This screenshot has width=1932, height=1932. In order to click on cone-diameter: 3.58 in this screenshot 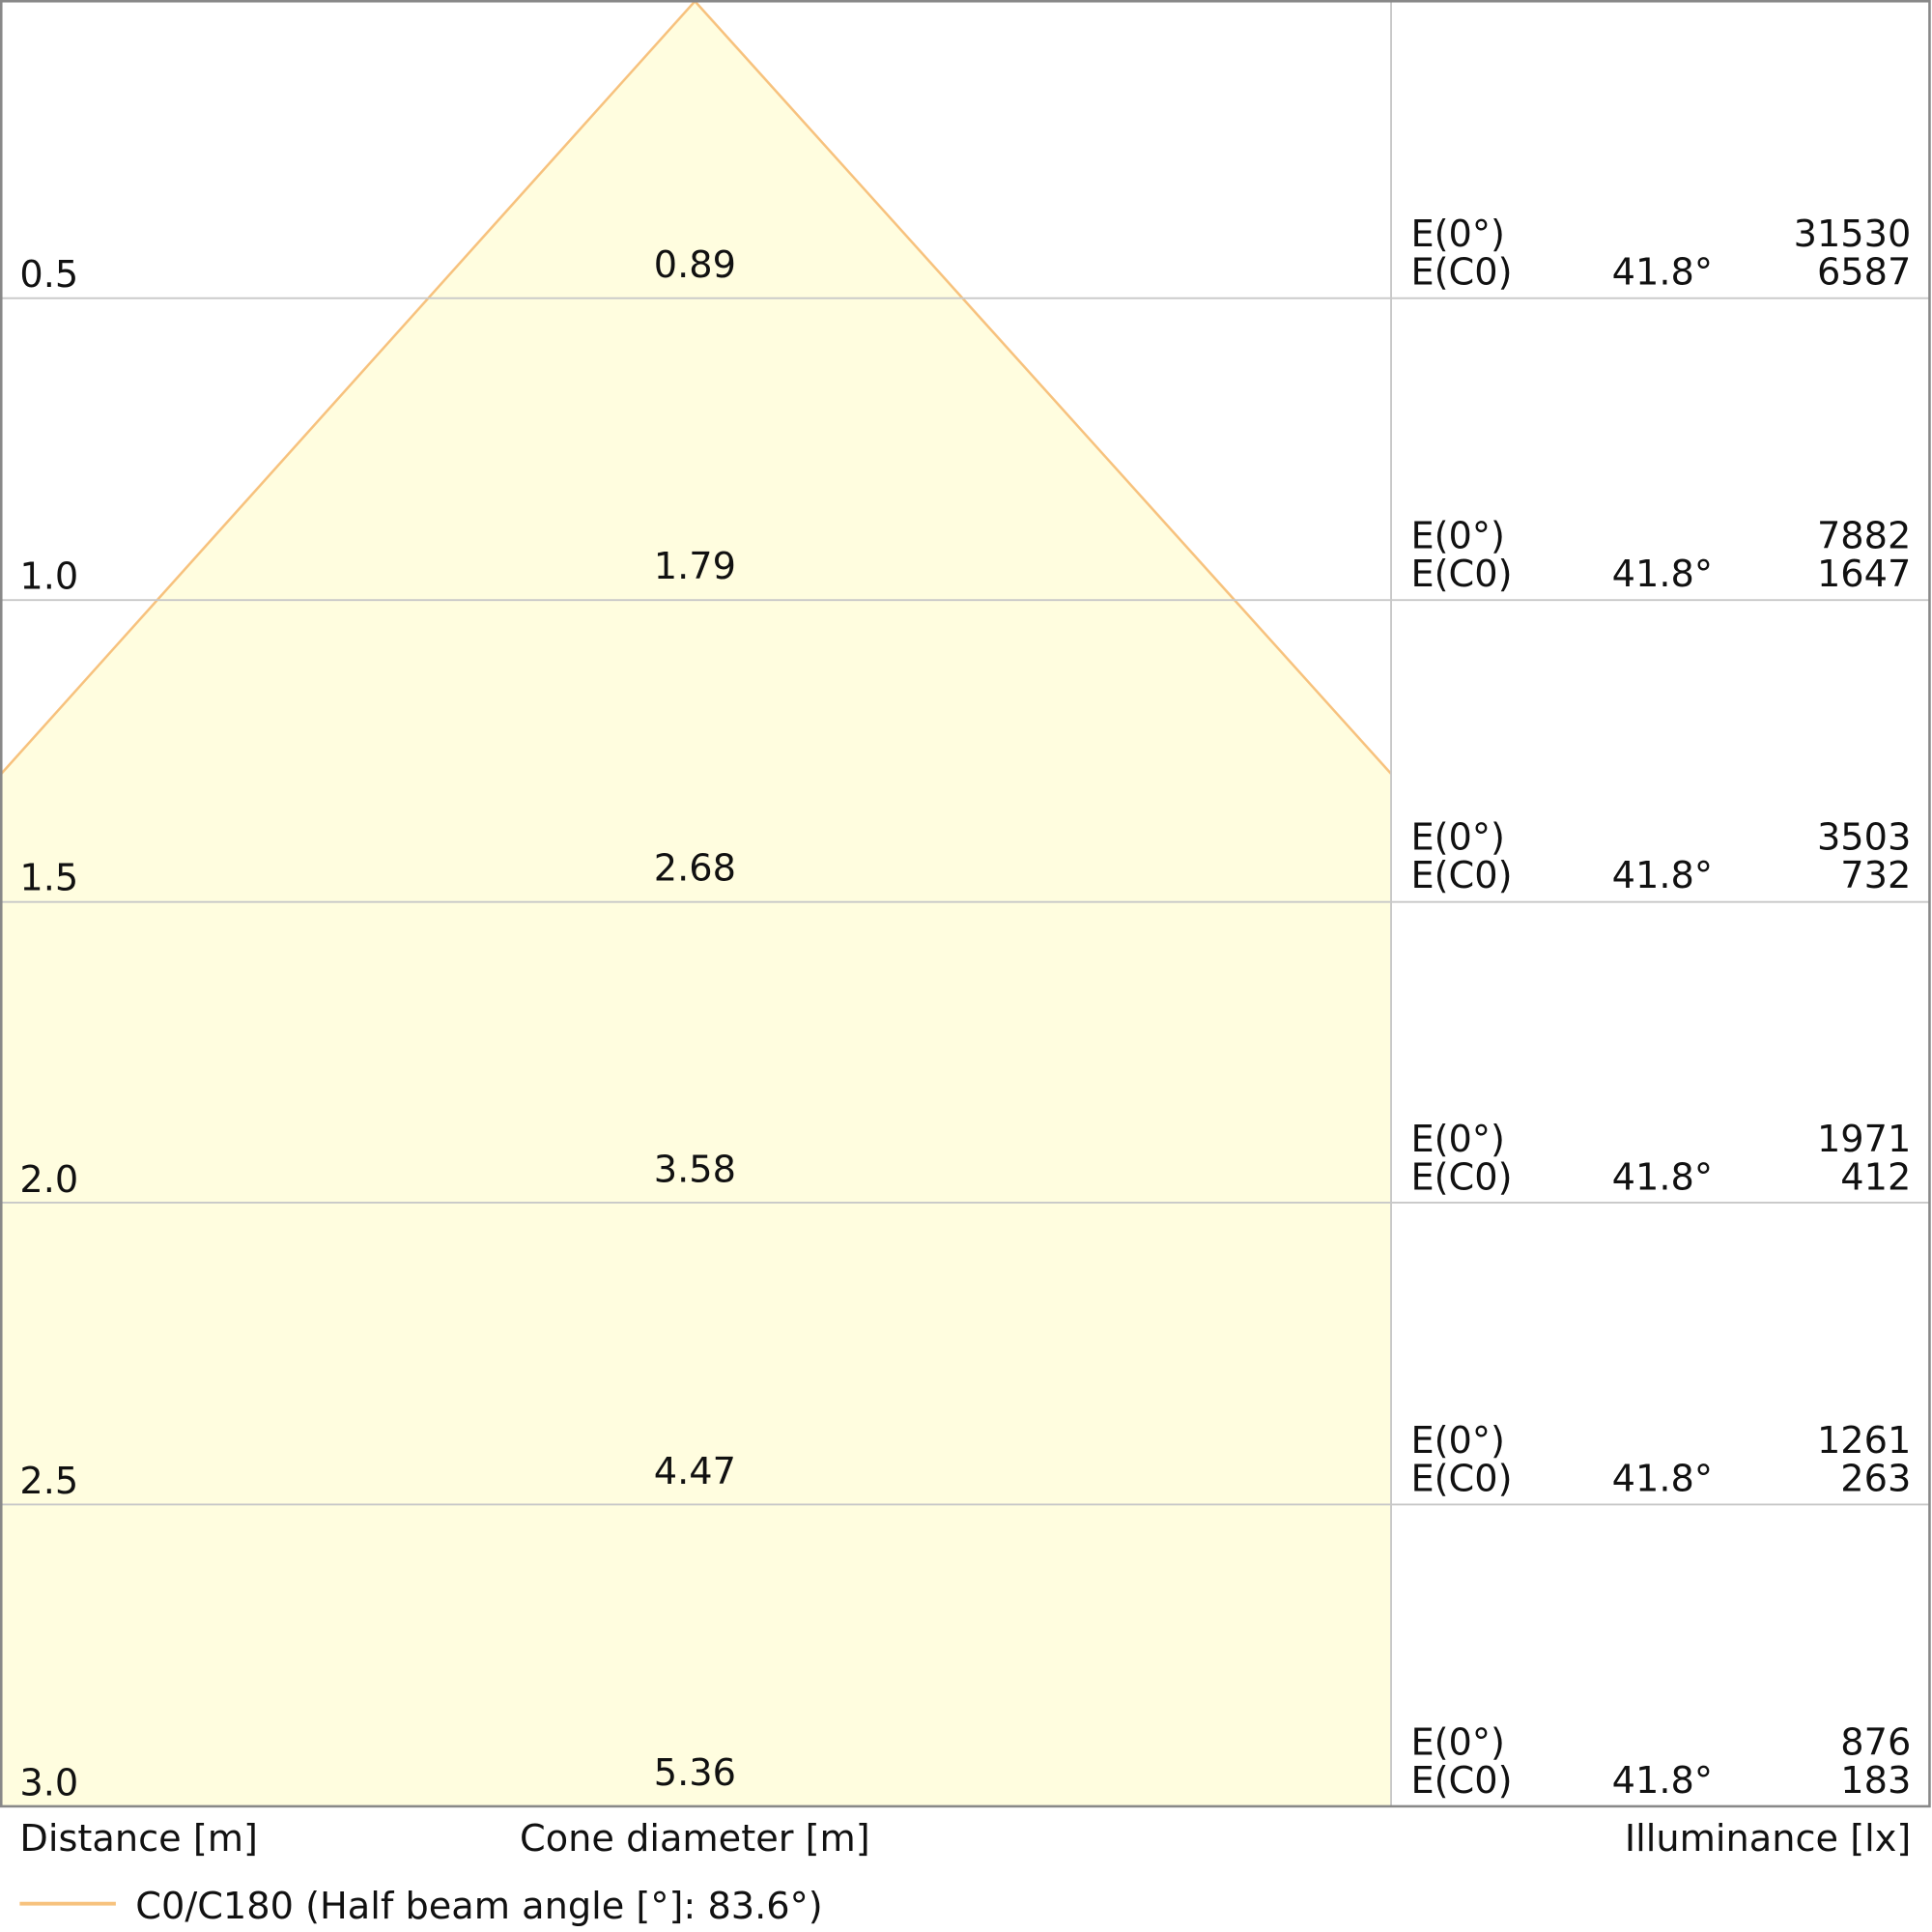, I will do `click(695, 1170)`.